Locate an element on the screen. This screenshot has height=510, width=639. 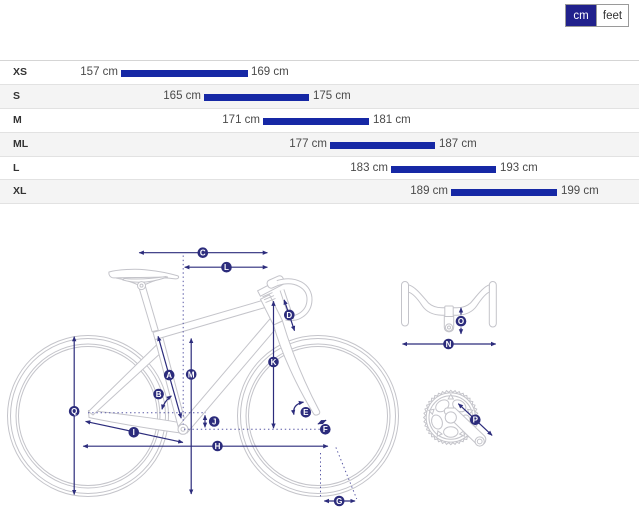
svg-text: O is located at coordinates (461, 321).